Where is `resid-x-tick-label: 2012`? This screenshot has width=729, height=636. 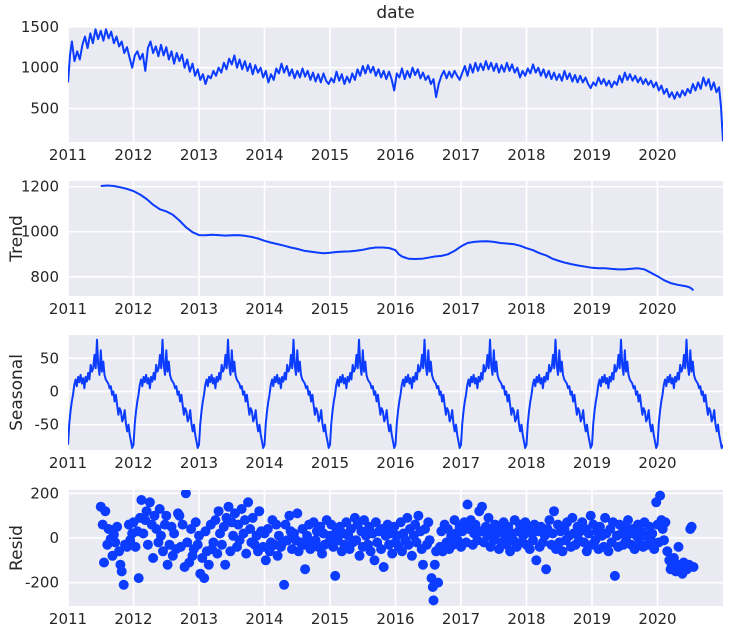 resid-x-tick-label: 2012 is located at coordinates (133, 619).